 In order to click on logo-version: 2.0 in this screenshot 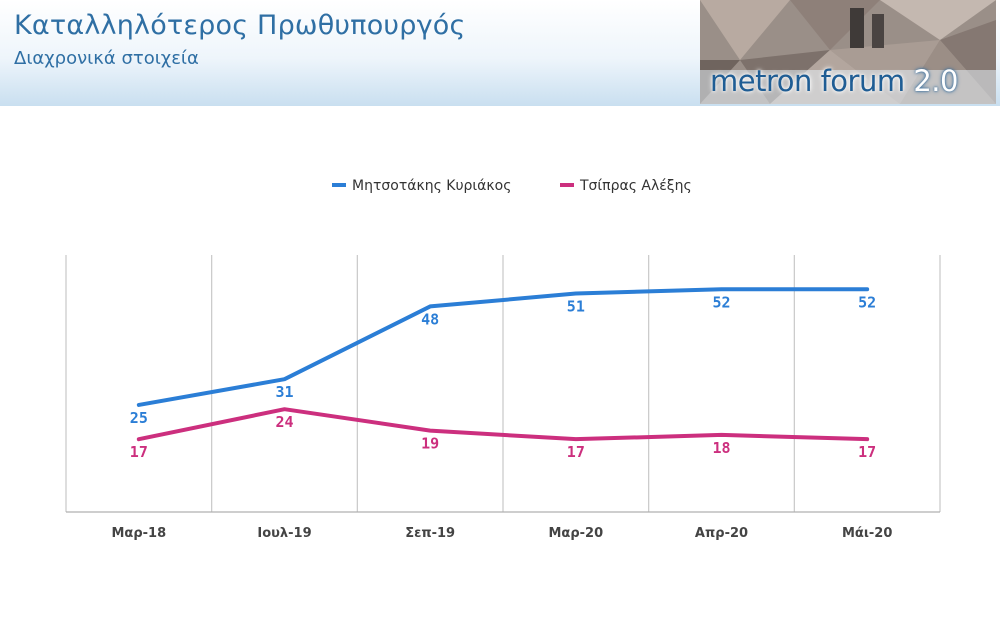, I will do `click(935, 81)`.